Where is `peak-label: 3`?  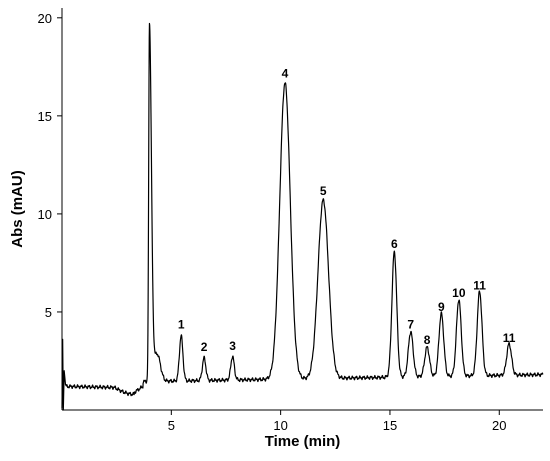 peak-label: 3 is located at coordinates (232, 346).